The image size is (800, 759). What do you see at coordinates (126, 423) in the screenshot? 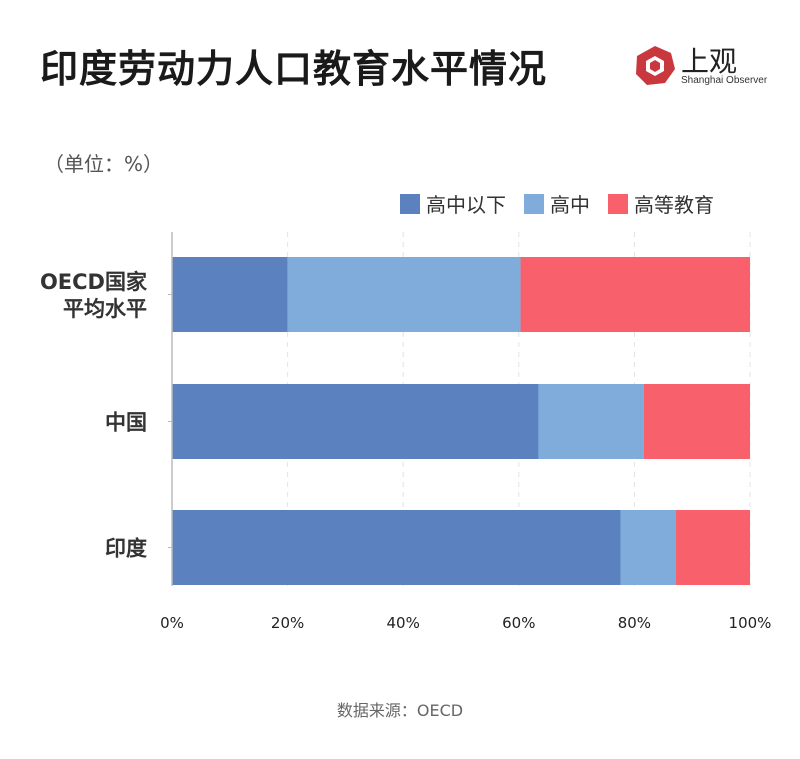
I see `category-label: 中国` at bounding box center [126, 423].